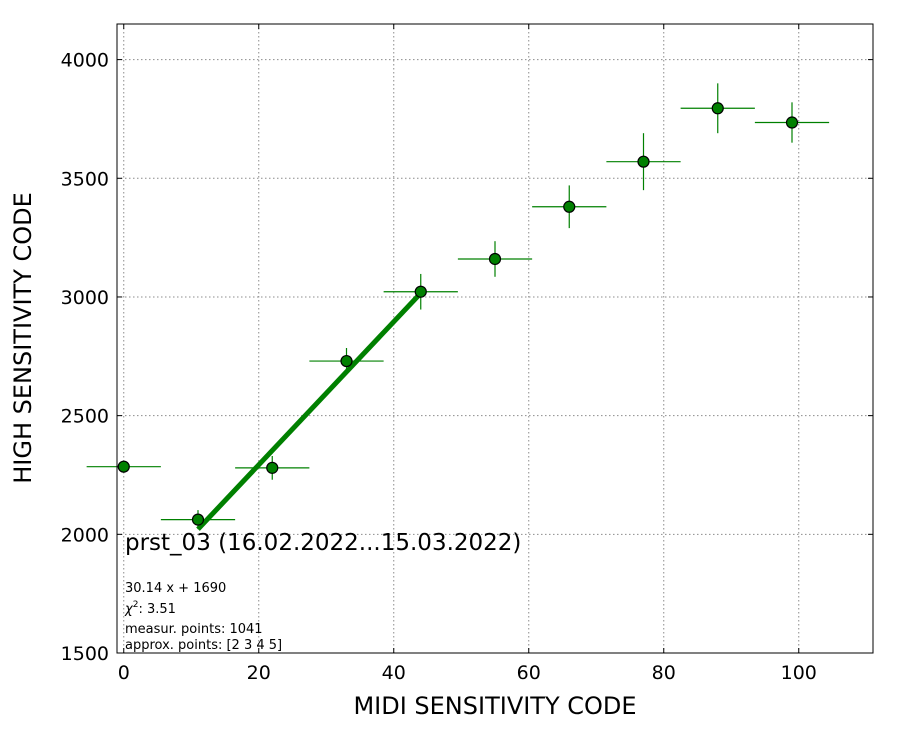 This screenshot has height=750, width=900. What do you see at coordinates (85, 61) in the screenshot?
I see `y-tick-label: 4000` at bounding box center [85, 61].